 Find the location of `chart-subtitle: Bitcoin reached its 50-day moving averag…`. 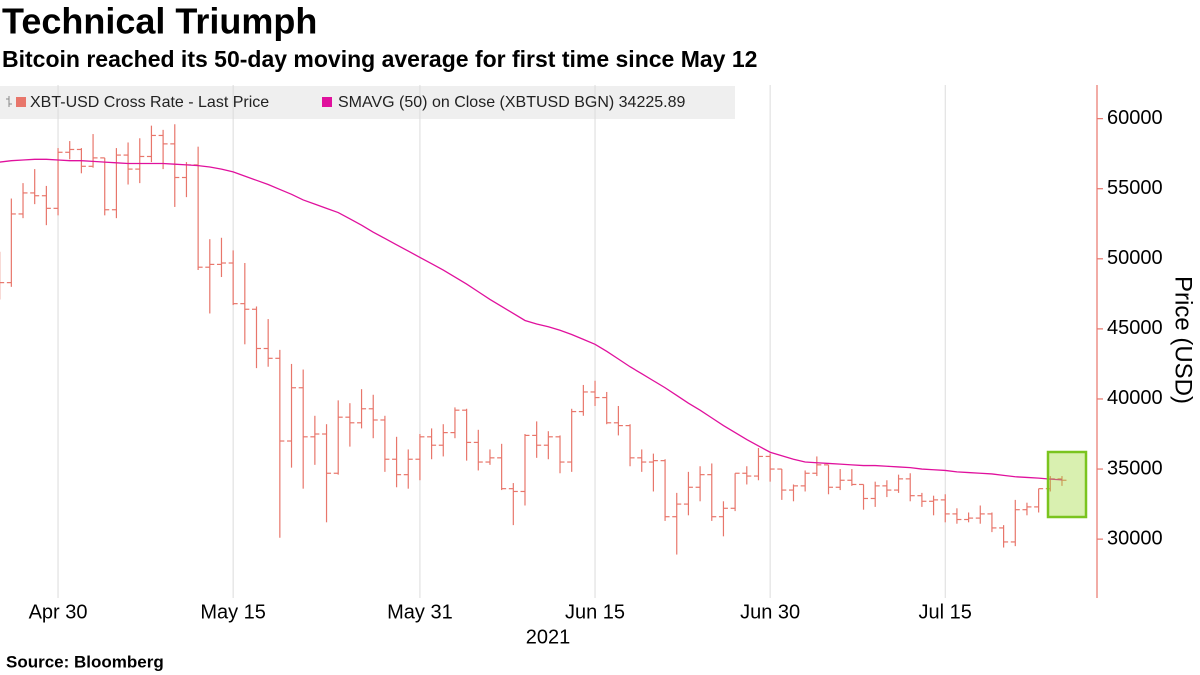

chart-subtitle: Bitcoin reached its 50-day moving averag… is located at coordinates (379, 59).